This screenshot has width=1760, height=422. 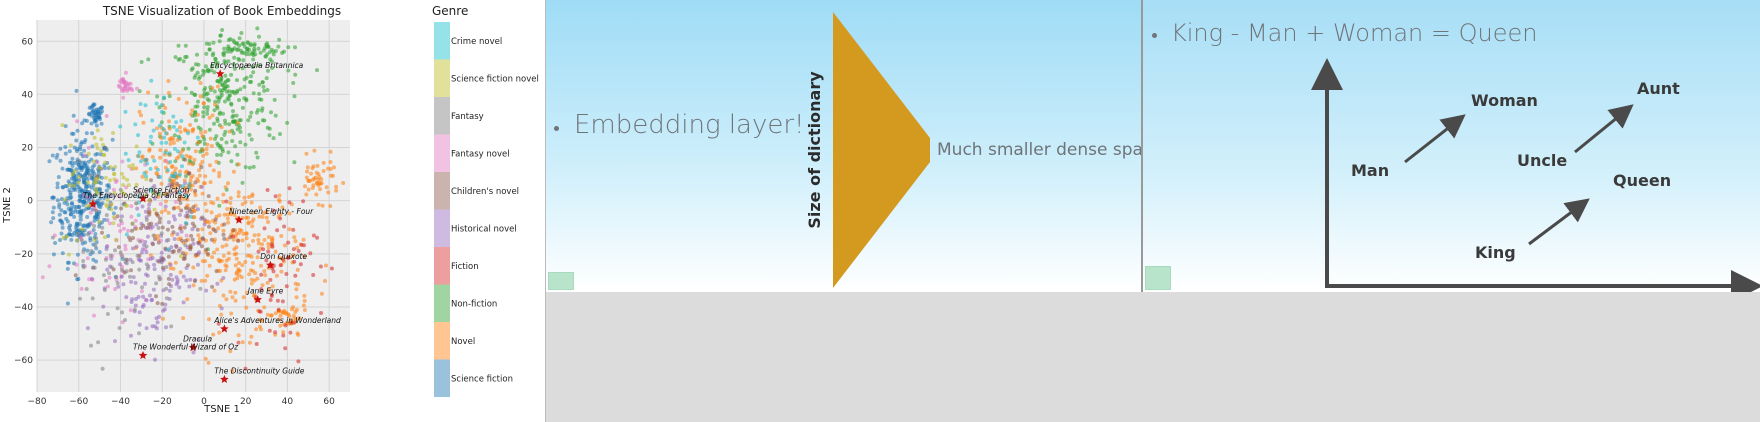 I want to click on legend-label: Science fiction, so click(x=482, y=379).